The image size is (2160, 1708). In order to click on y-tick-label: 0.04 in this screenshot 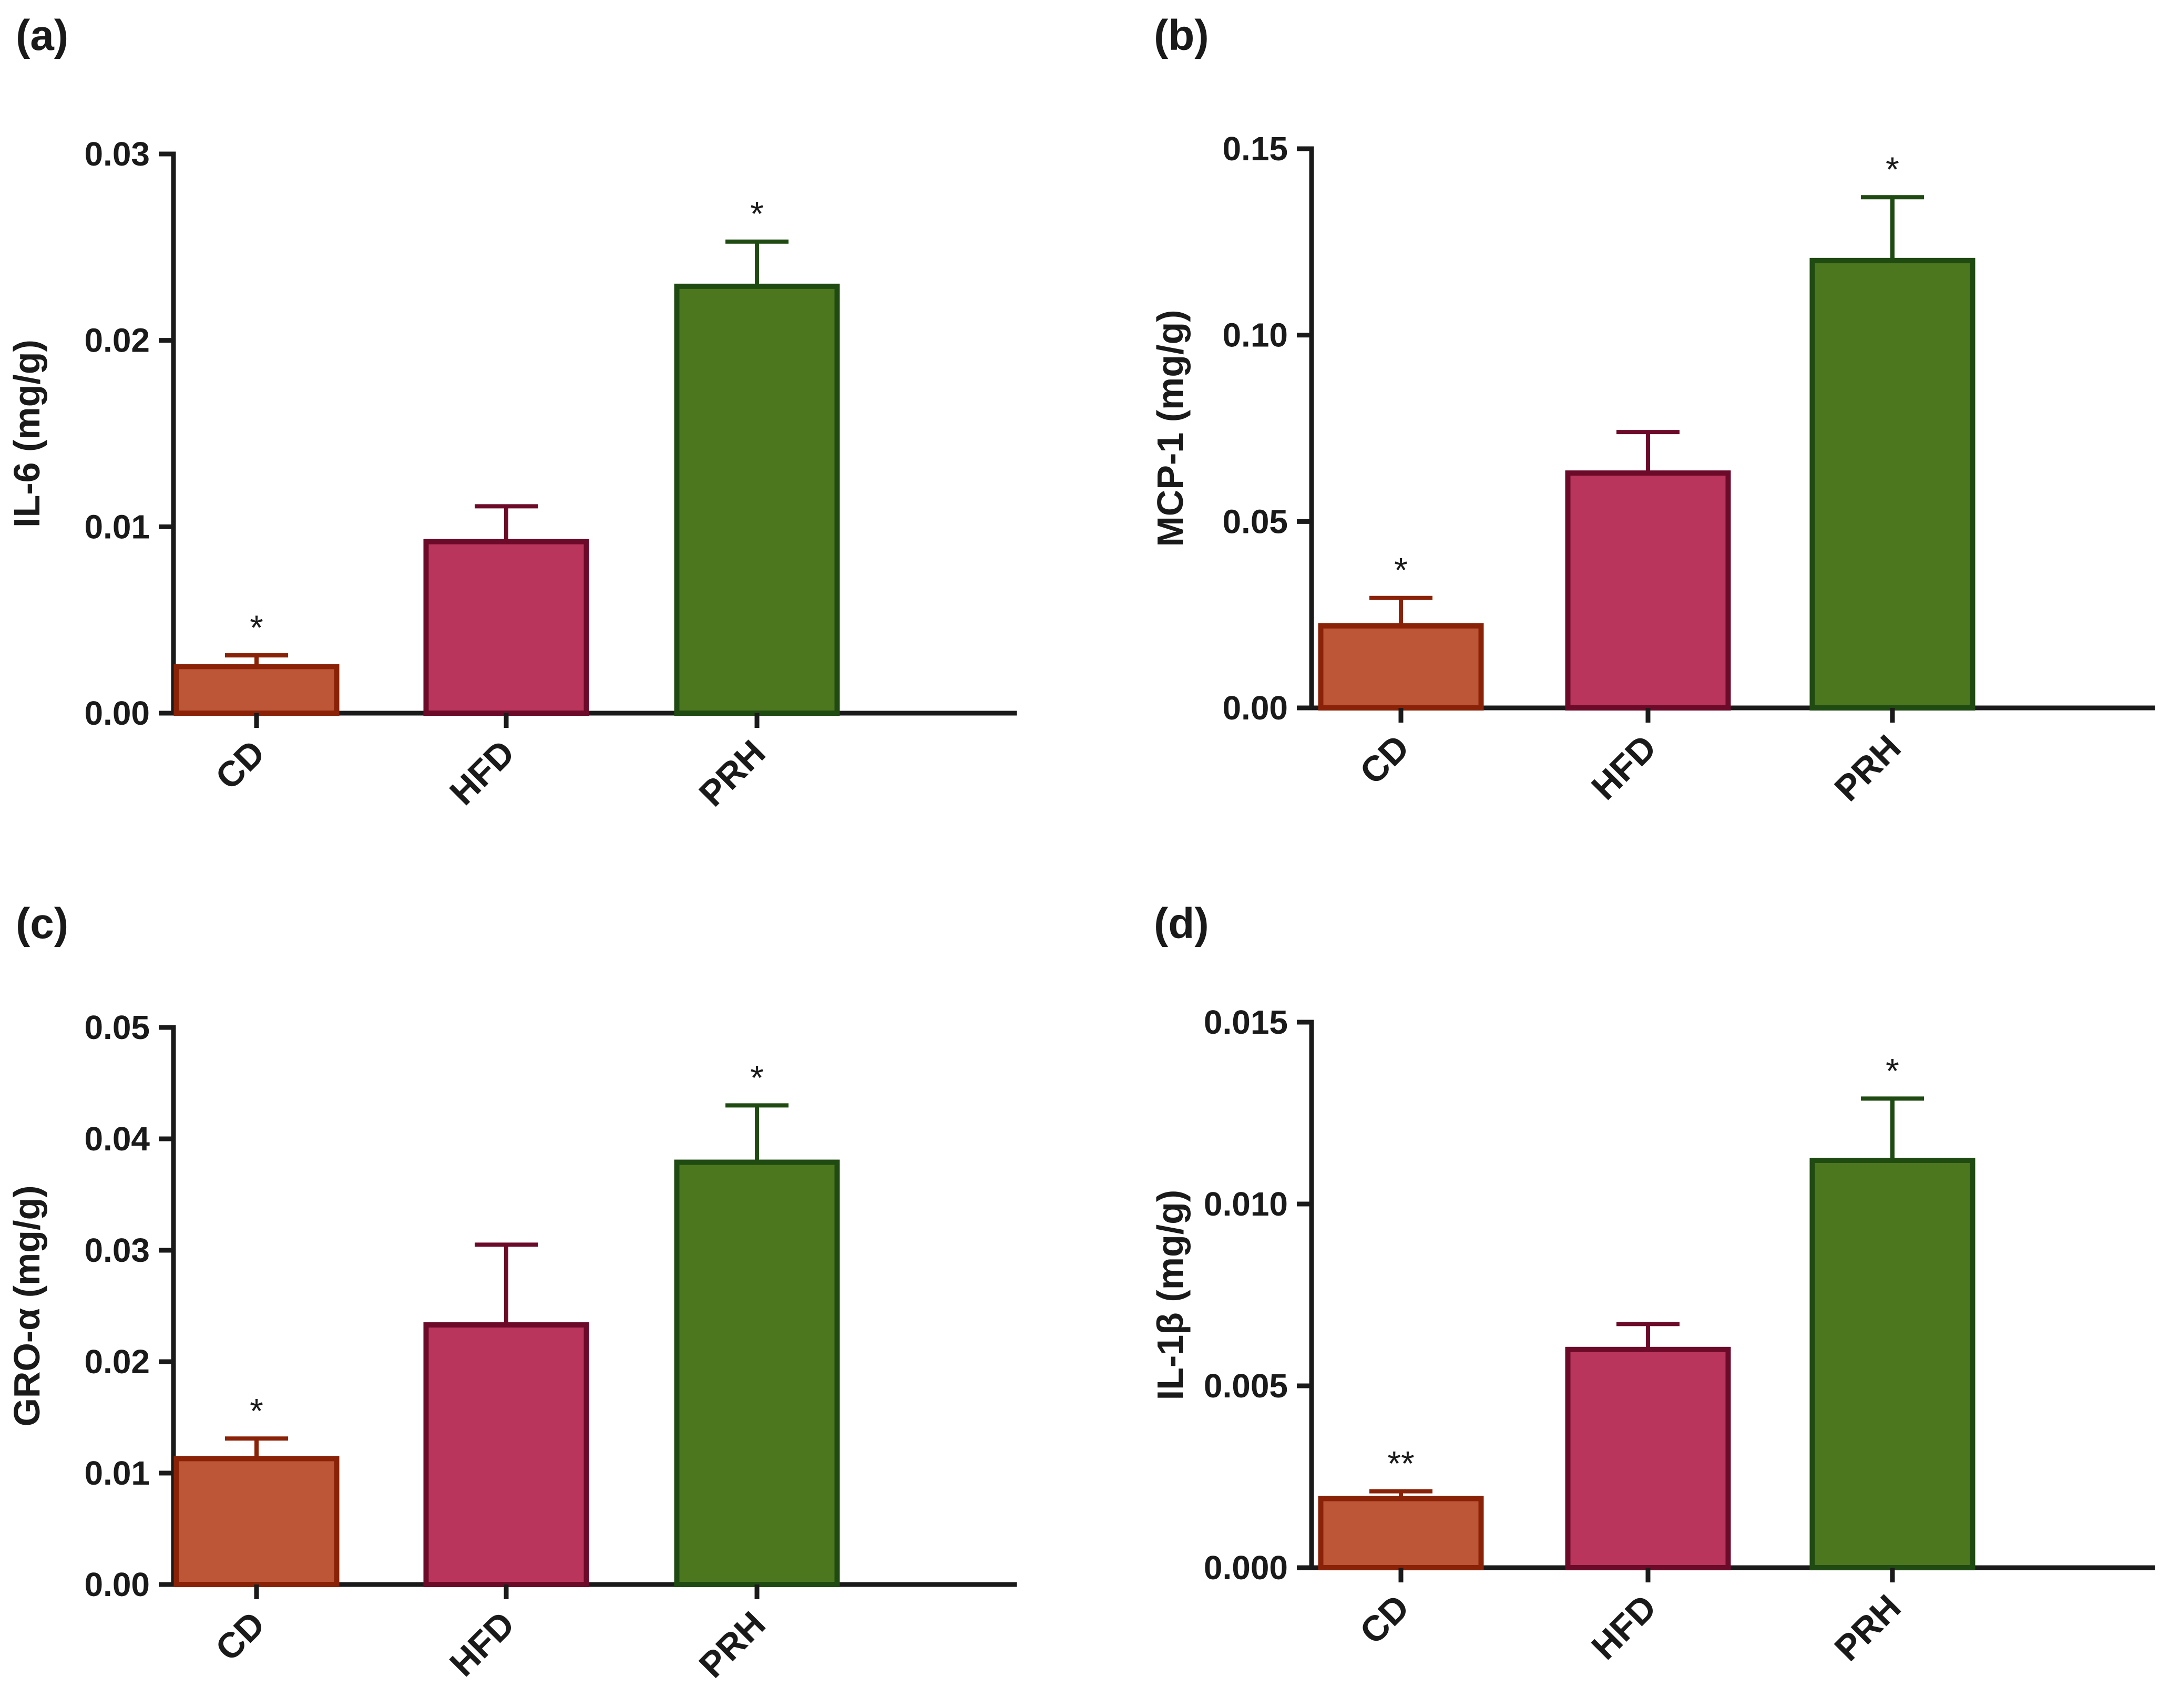, I will do `click(117, 1139)`.